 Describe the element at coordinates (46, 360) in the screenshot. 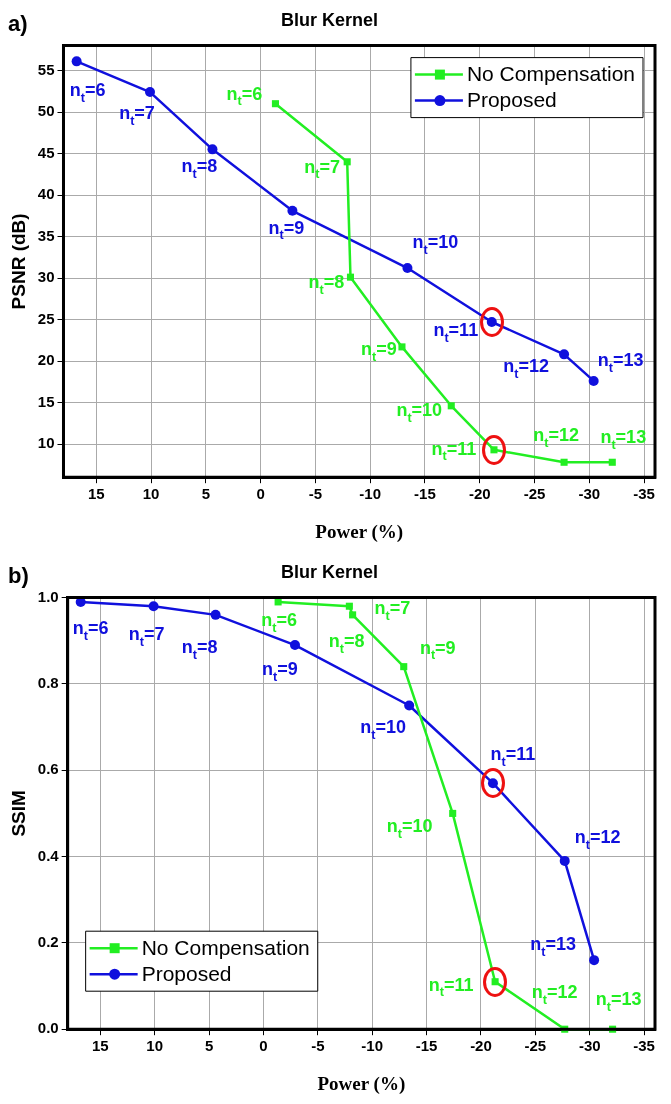

I see `y-tick-label: 20` at that location.